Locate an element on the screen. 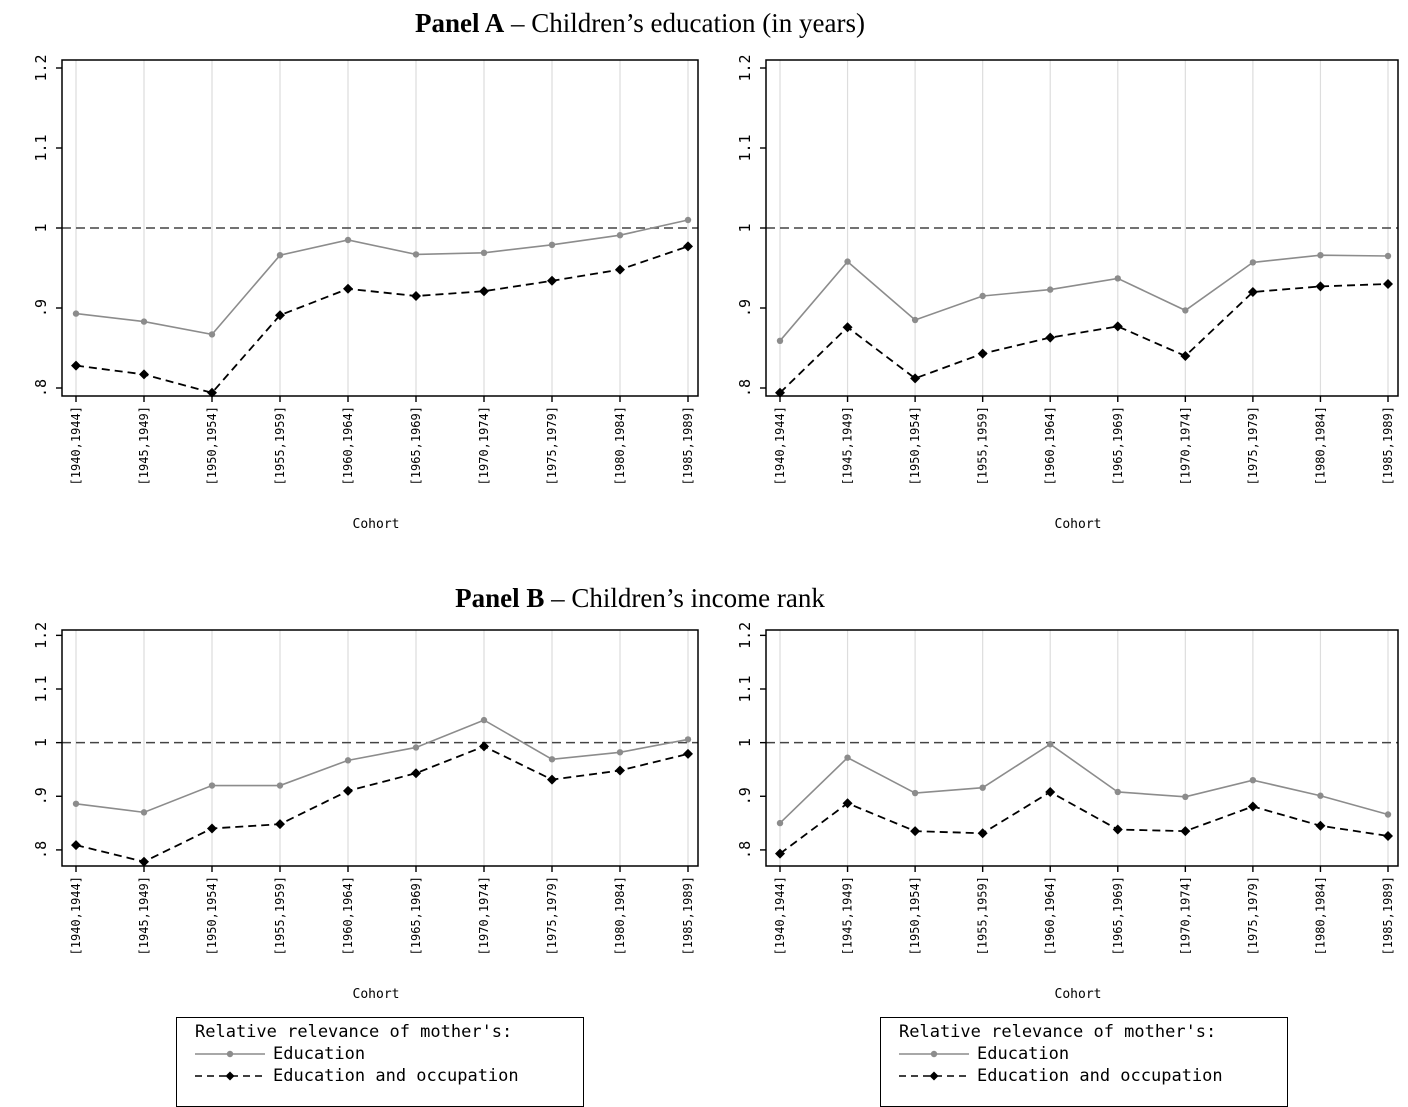  chart-3-y-tick-label: 1.1 is located at coordinates (745, 688).